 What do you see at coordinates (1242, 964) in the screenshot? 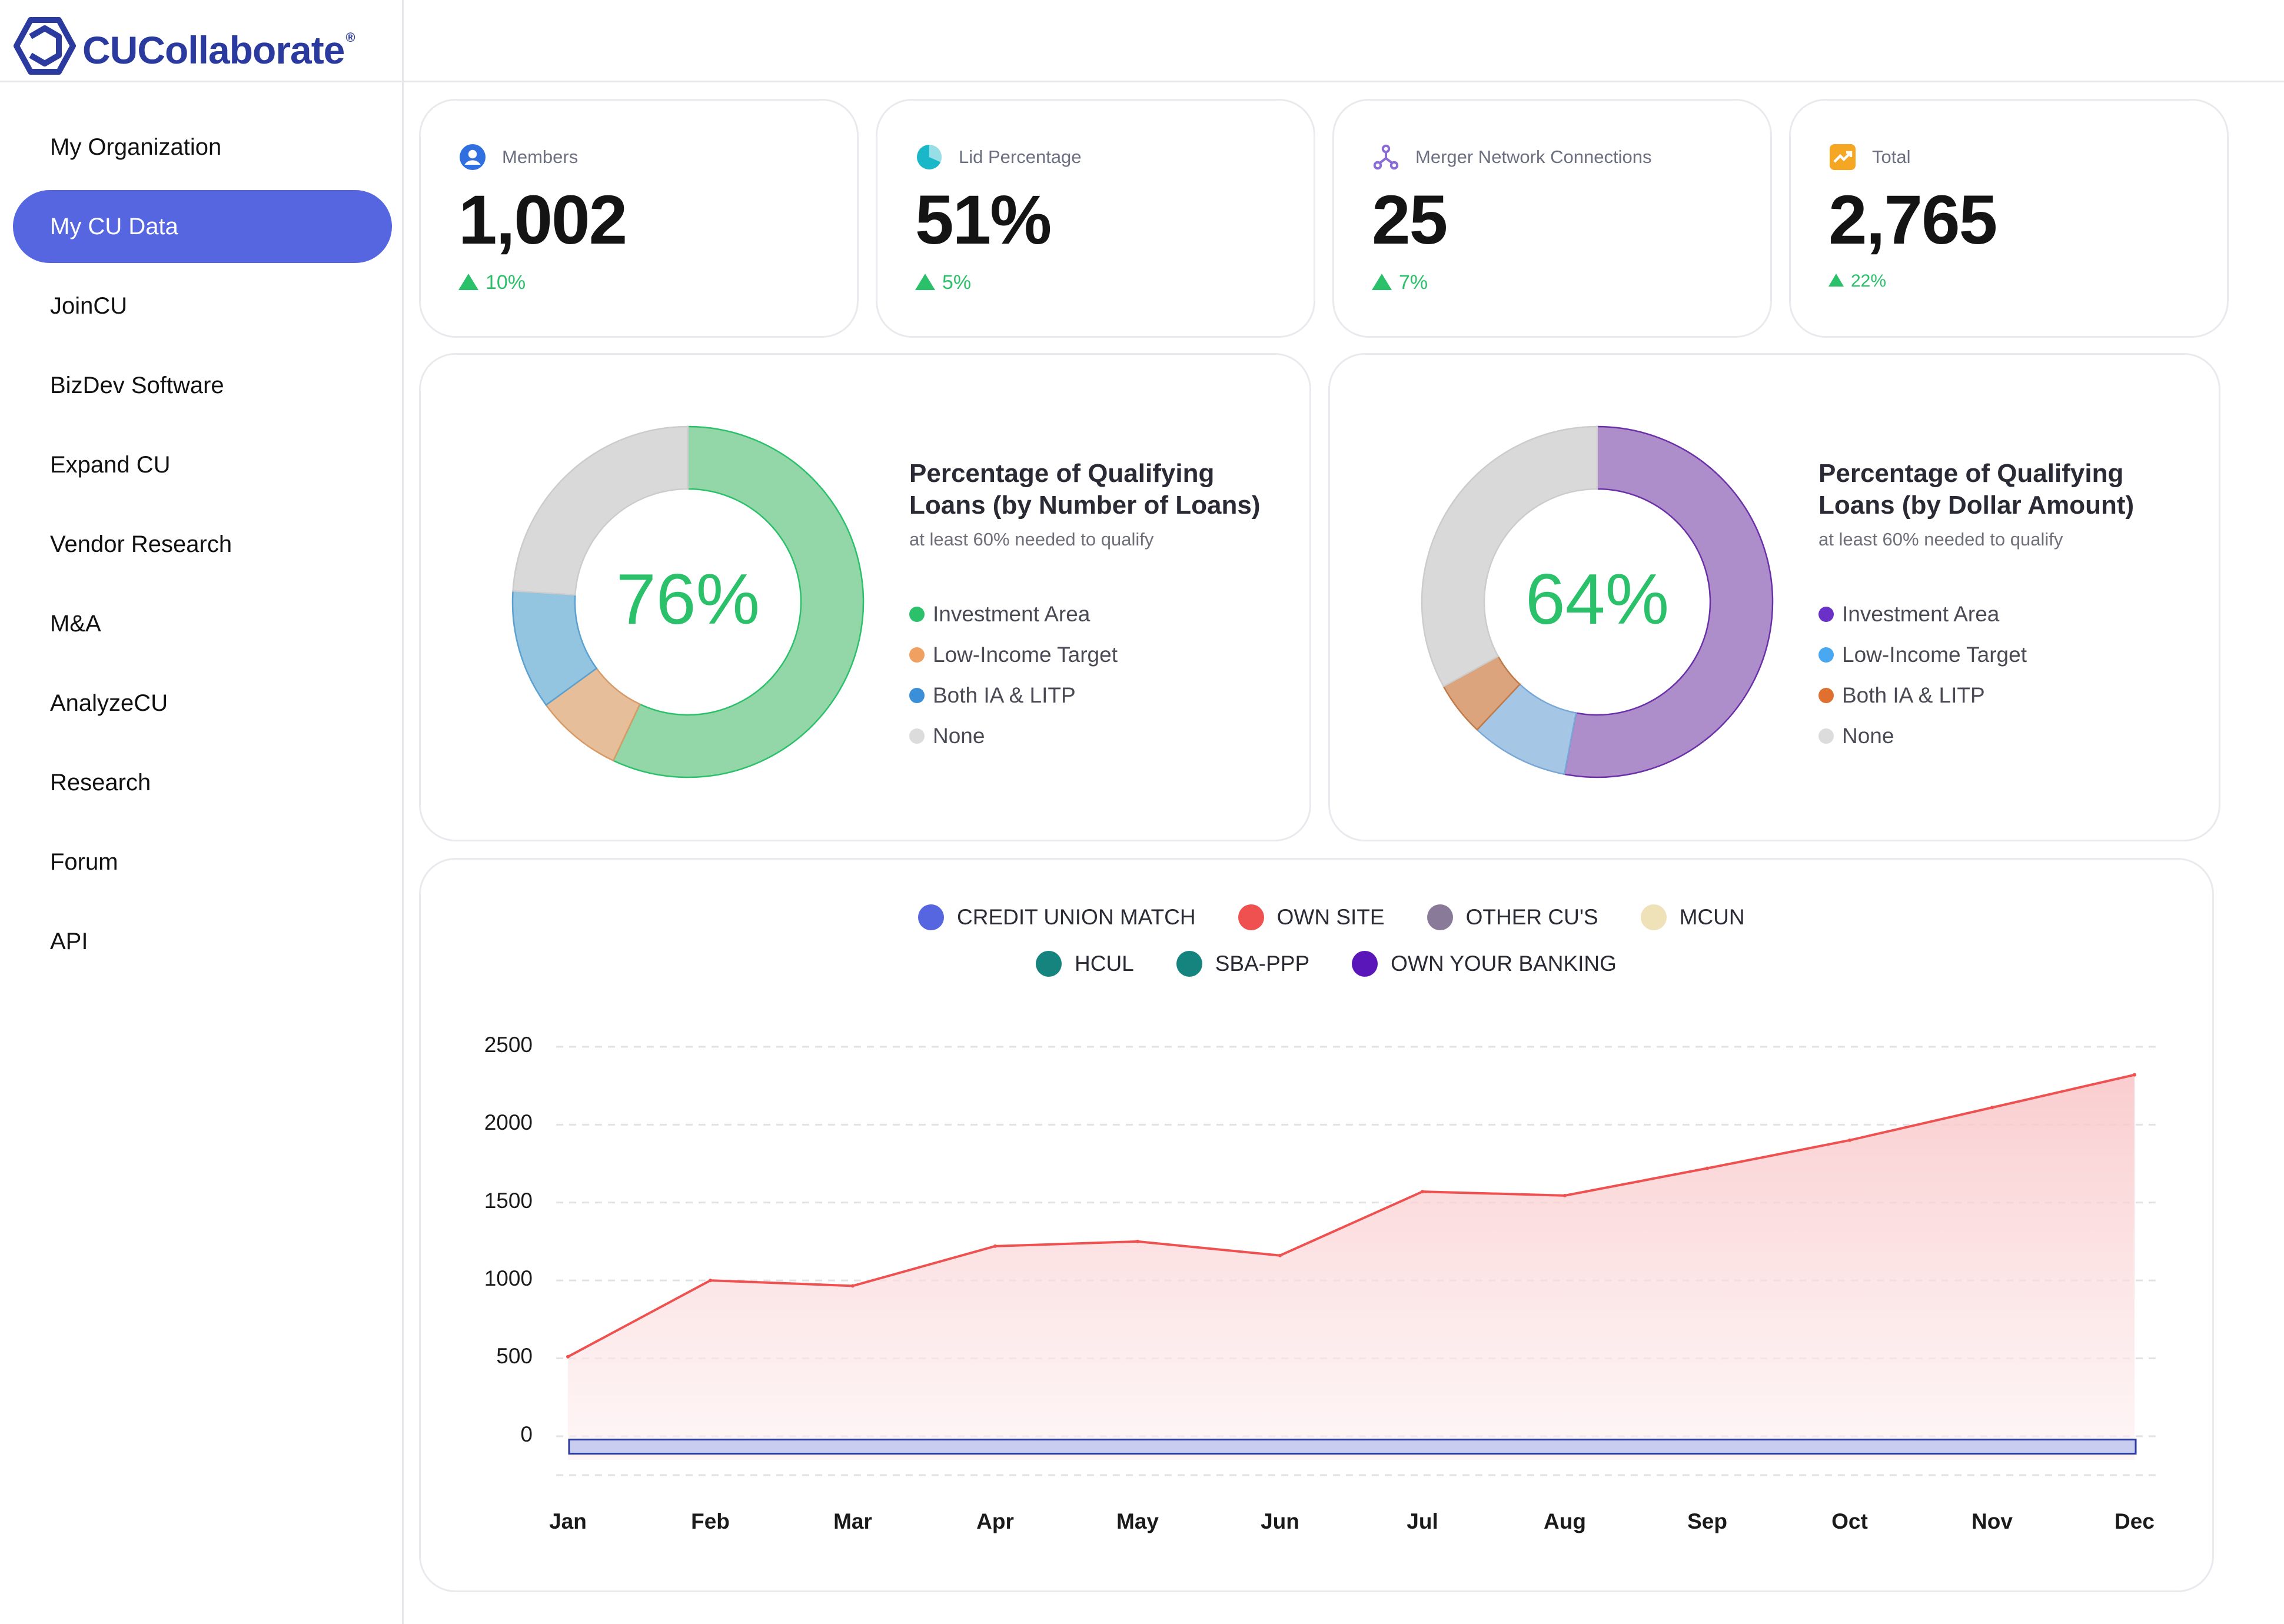
I see `legend-item-sba-ppp: SBA-PPP` at bounding box center [1242, 964].